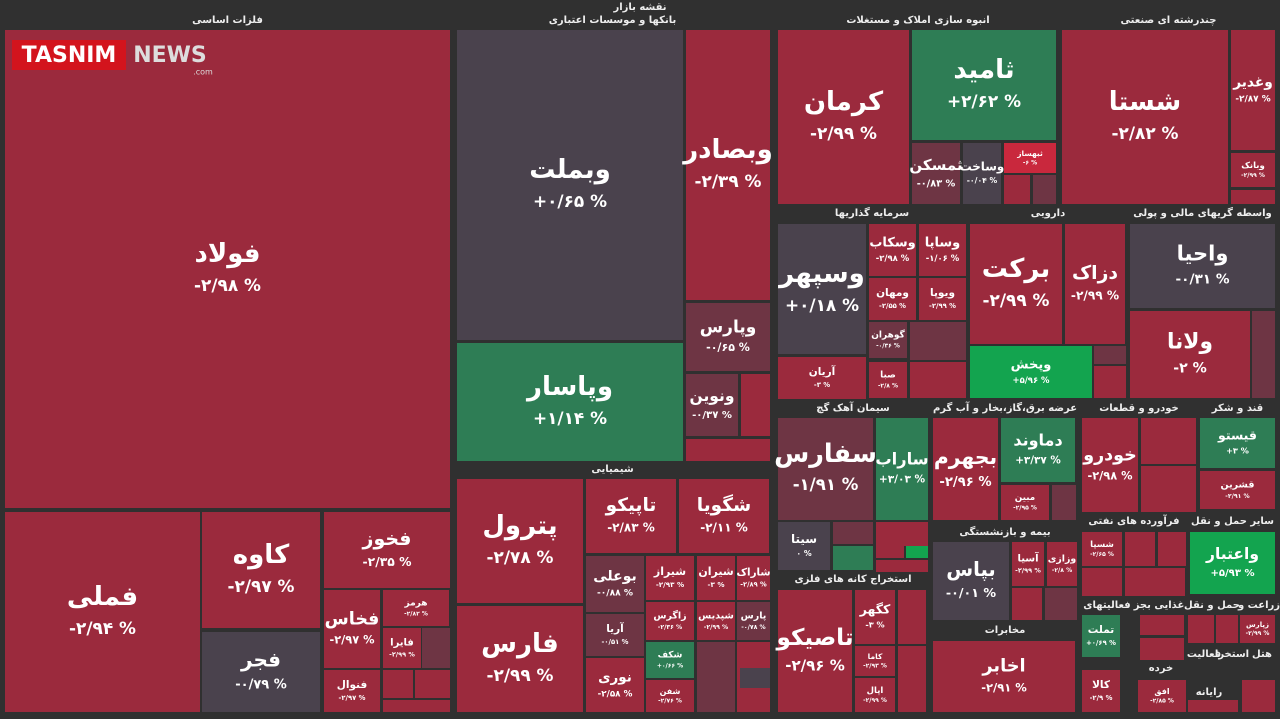 Image resolution: width=1280 pixels, height=719 pixels. Describe the element at coordinates (1209, 692) in the screenshot. I see `sector-title: رایانه` at that location.